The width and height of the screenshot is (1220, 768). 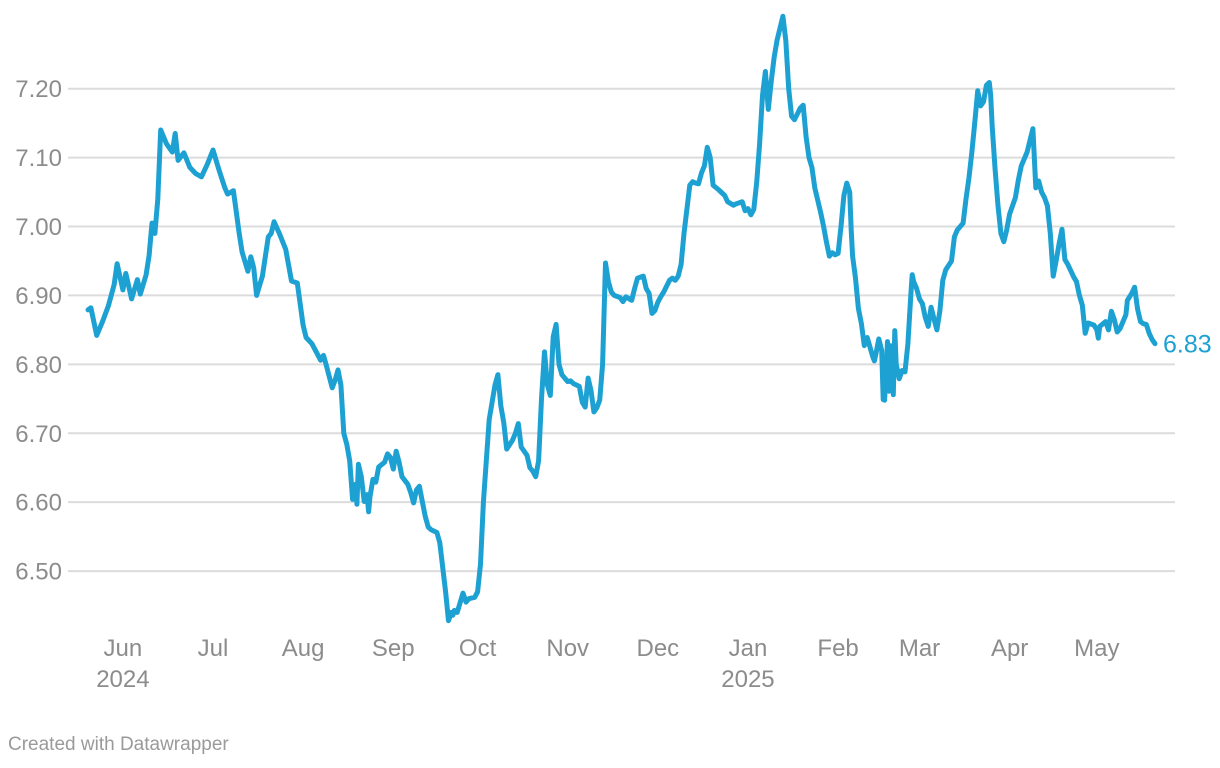 I want to click on y-tick-label: 6.50, so click(x=38, y=572).